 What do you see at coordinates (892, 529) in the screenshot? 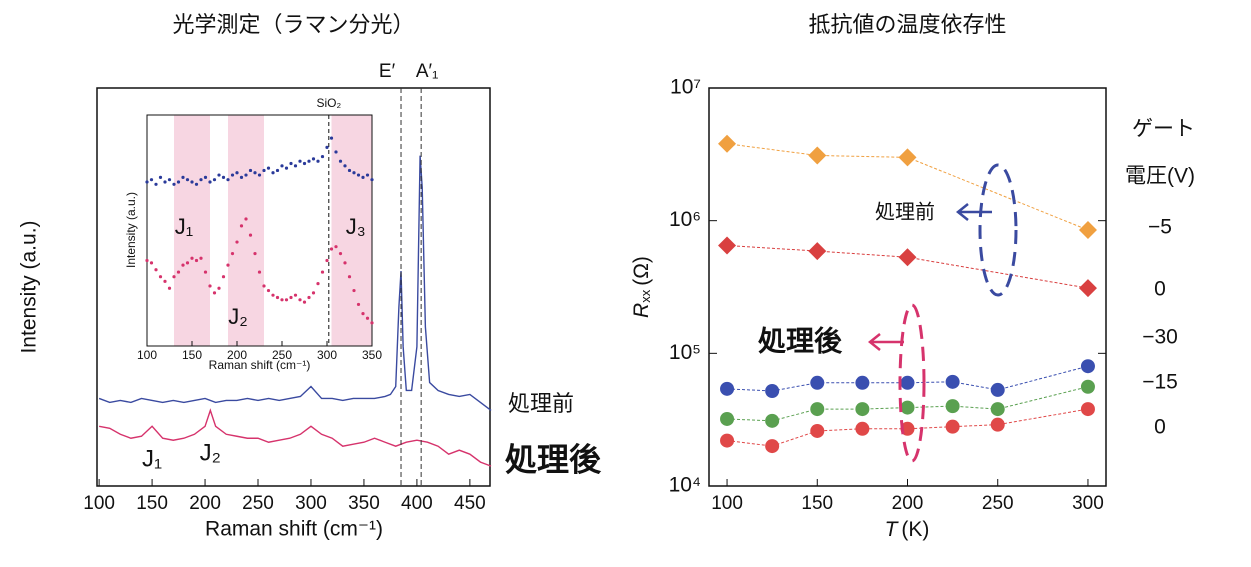
I see `x-label-symbol: T` at bounding box center [892, 529].